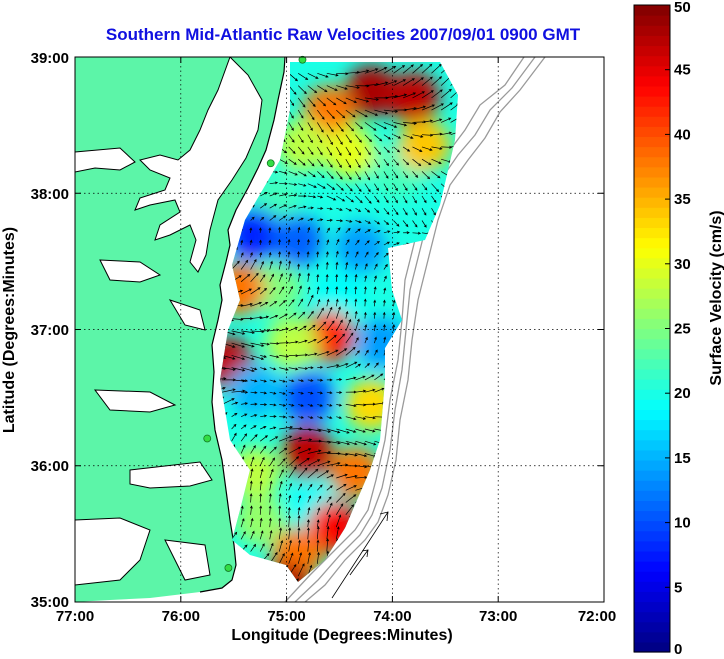  What do you see at coordinates (207, 438) in the screenshot?
I see `radar-station-marker` at bounding box center [207, 438].